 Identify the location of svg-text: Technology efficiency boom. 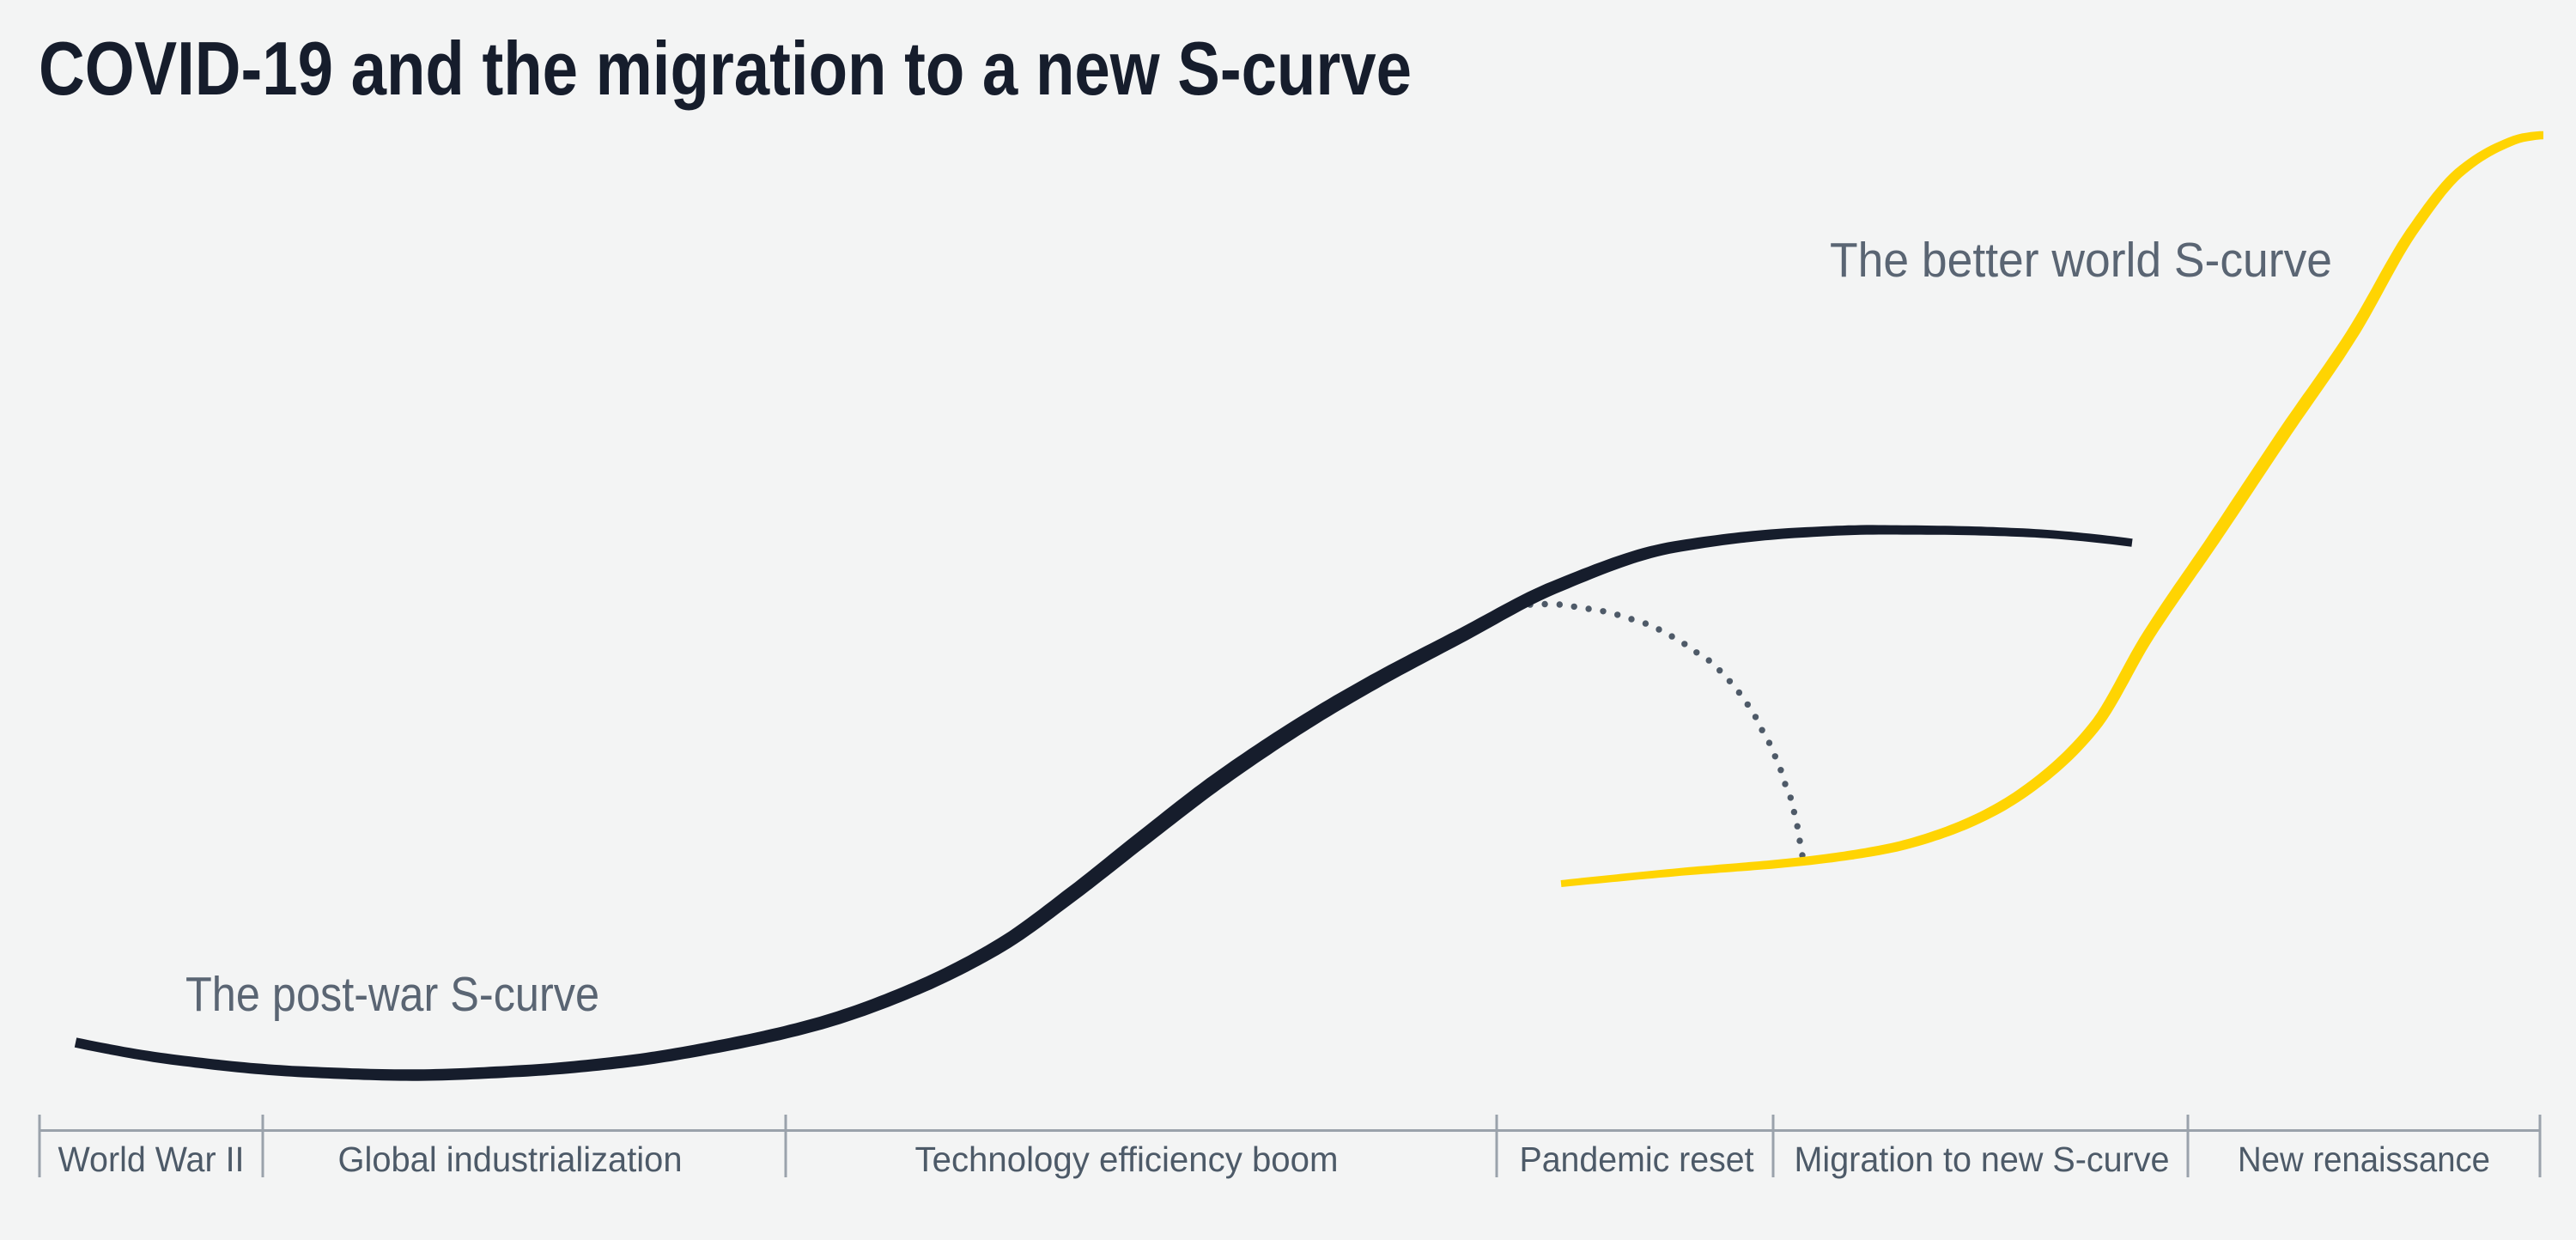
(1127, 1159).